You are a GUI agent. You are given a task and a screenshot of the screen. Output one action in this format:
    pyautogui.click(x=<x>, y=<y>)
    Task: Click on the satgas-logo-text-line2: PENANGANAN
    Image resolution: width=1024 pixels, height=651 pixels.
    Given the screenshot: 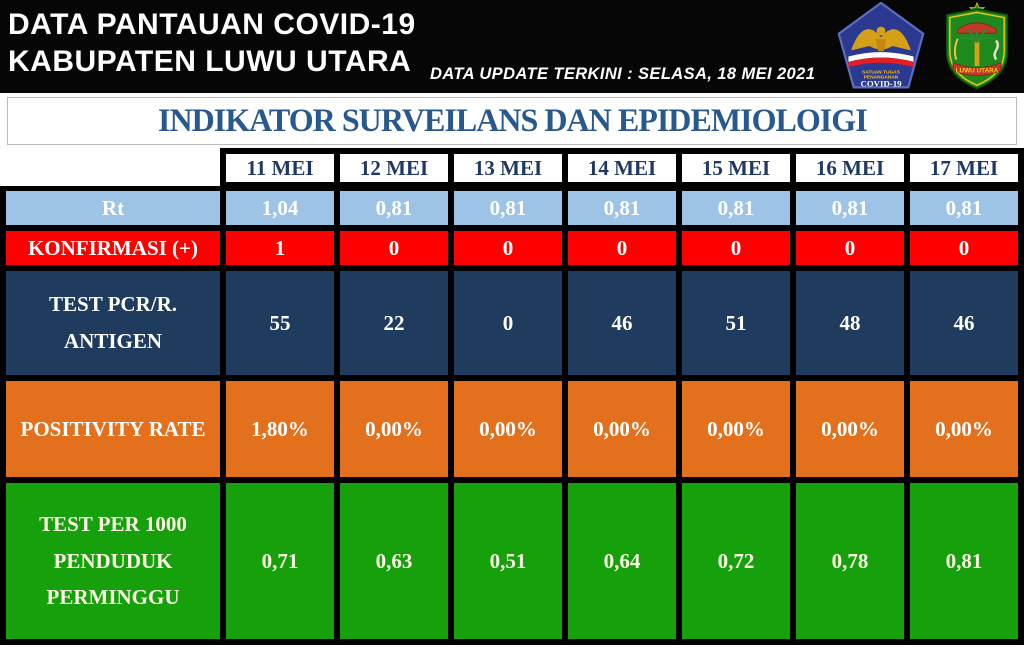 What is the action you would take?
    pyautogui.click(x=881, y=78)
    